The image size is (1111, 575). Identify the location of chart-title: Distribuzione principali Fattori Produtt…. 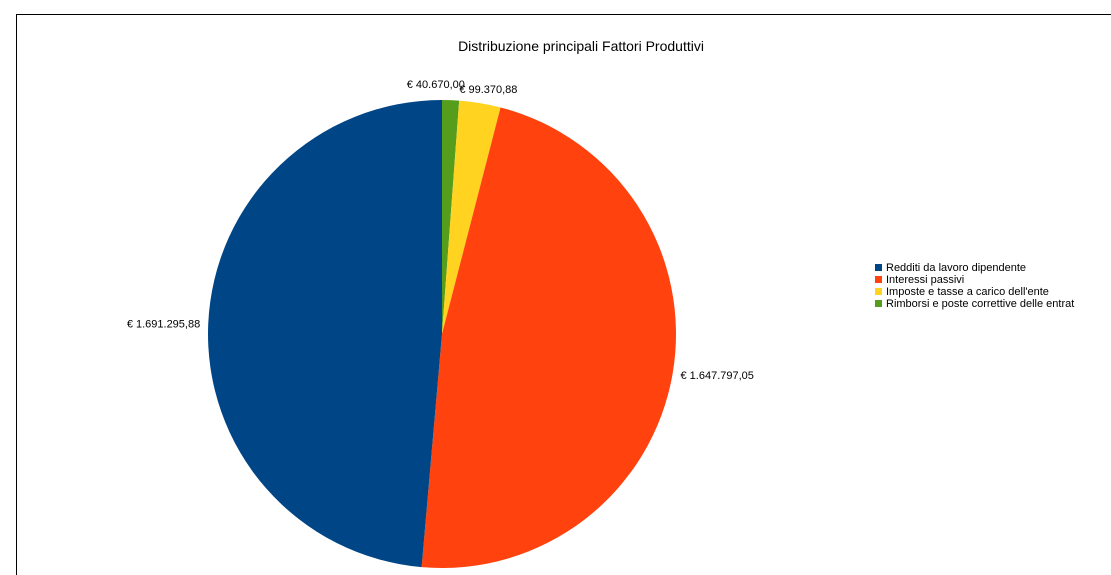
(581, 46).